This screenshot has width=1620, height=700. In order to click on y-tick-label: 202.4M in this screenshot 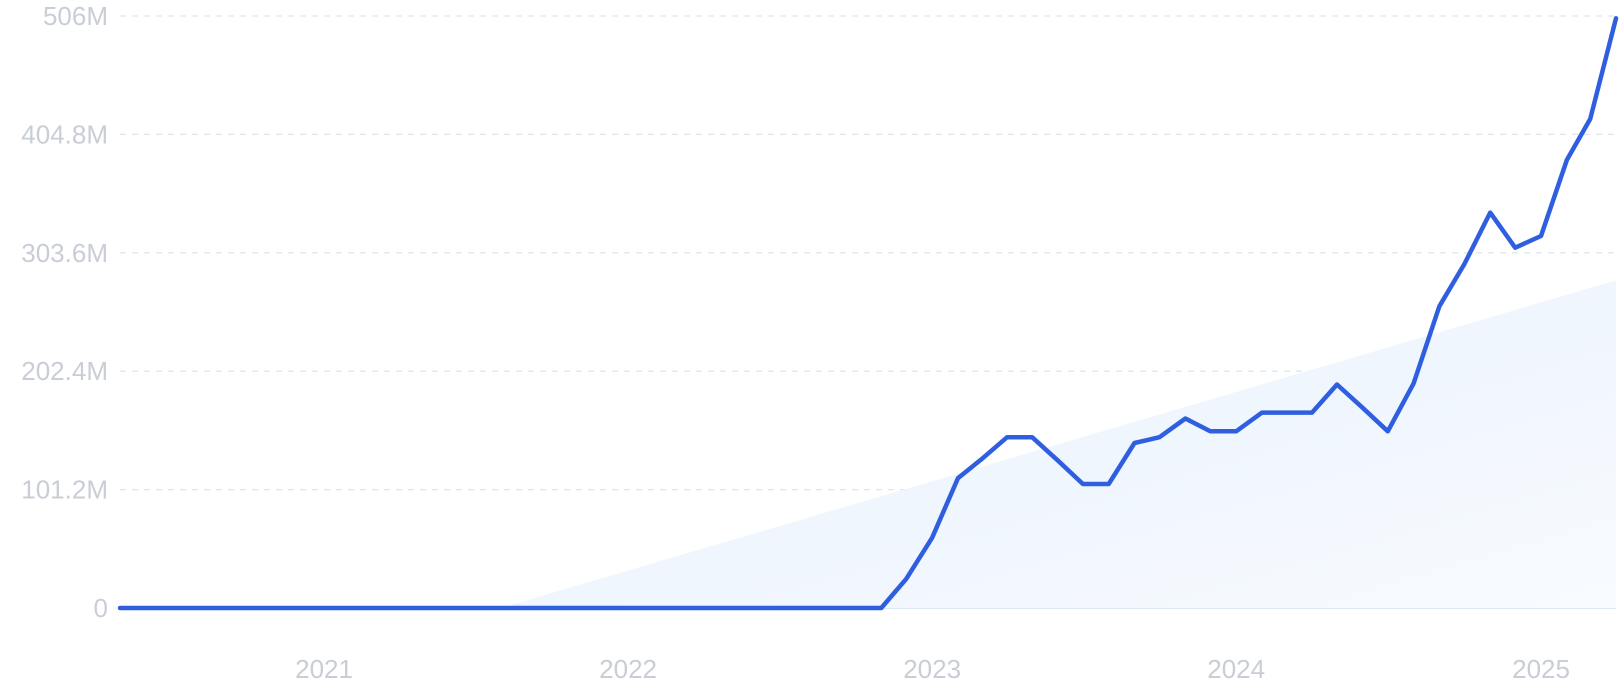, I will do `click(64, 371)`.